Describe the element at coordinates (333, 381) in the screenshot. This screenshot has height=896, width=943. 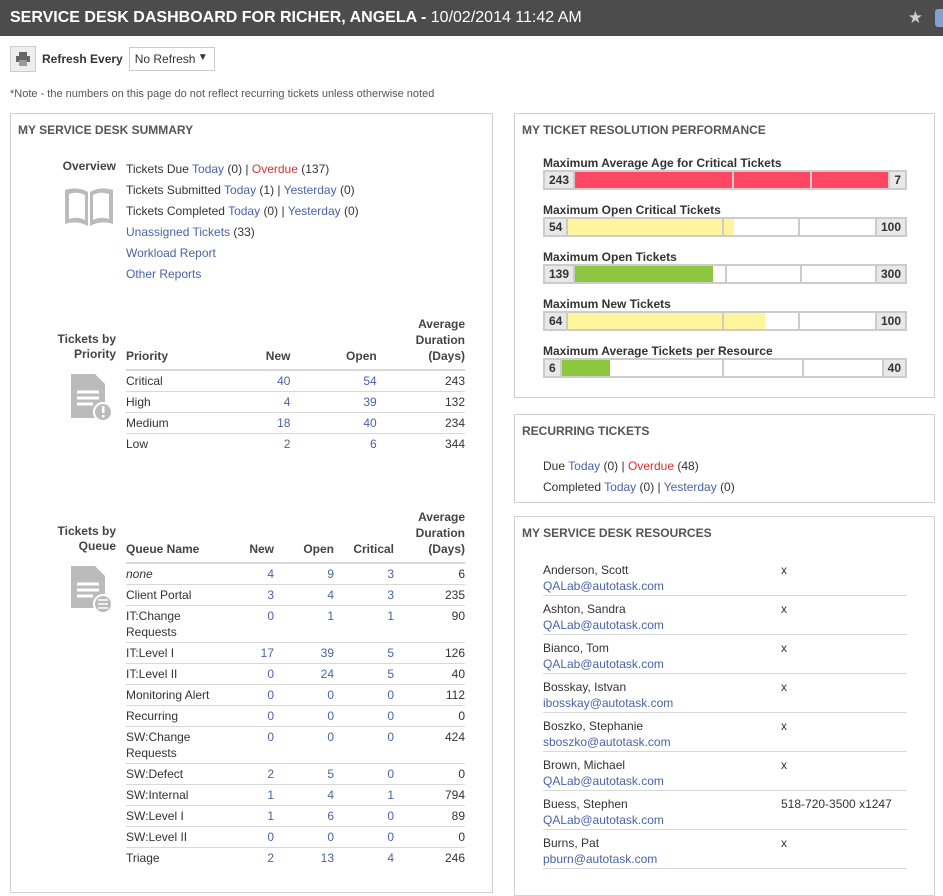
I see `cell: 54` at that location.